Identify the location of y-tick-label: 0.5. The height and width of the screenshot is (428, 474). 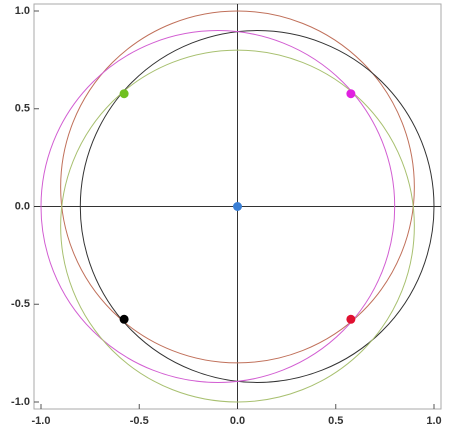
(22, 109).